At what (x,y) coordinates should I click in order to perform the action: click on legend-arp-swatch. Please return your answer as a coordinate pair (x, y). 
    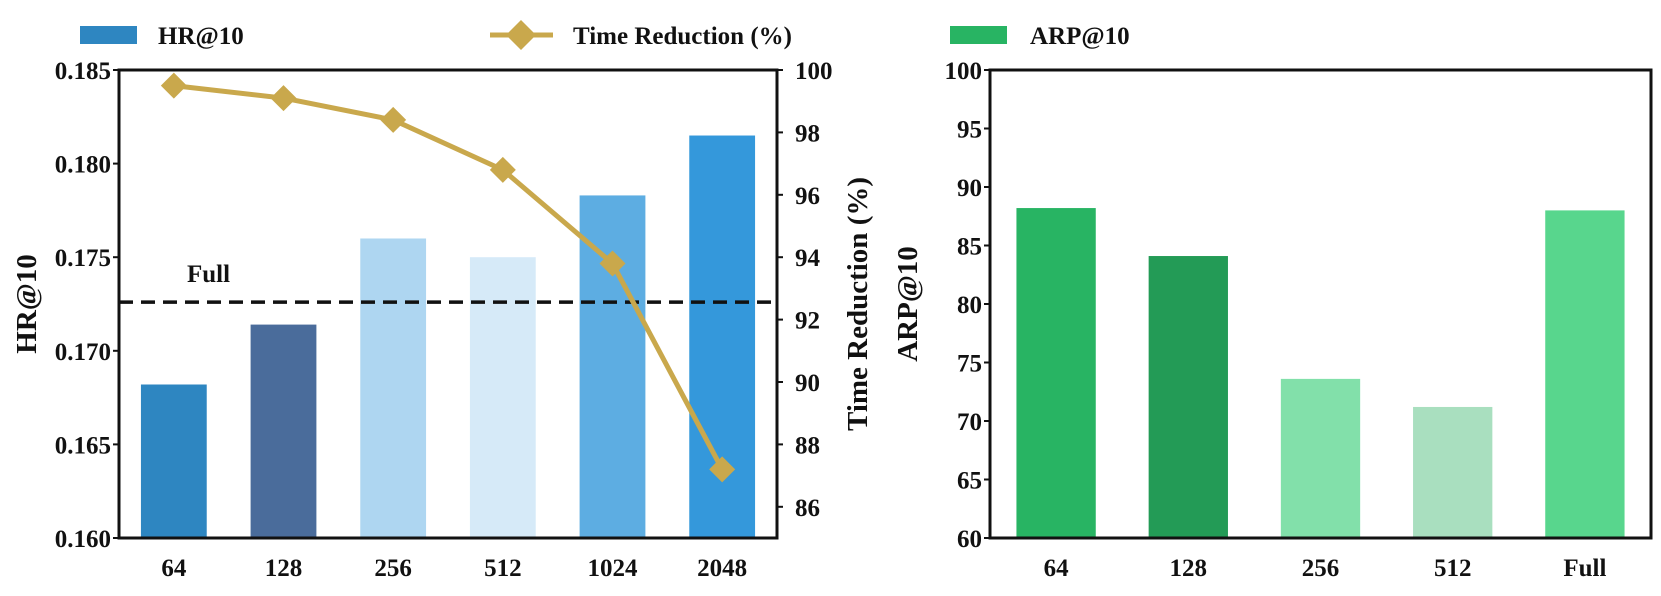
    Looking at the image, I should click on (978, 35).